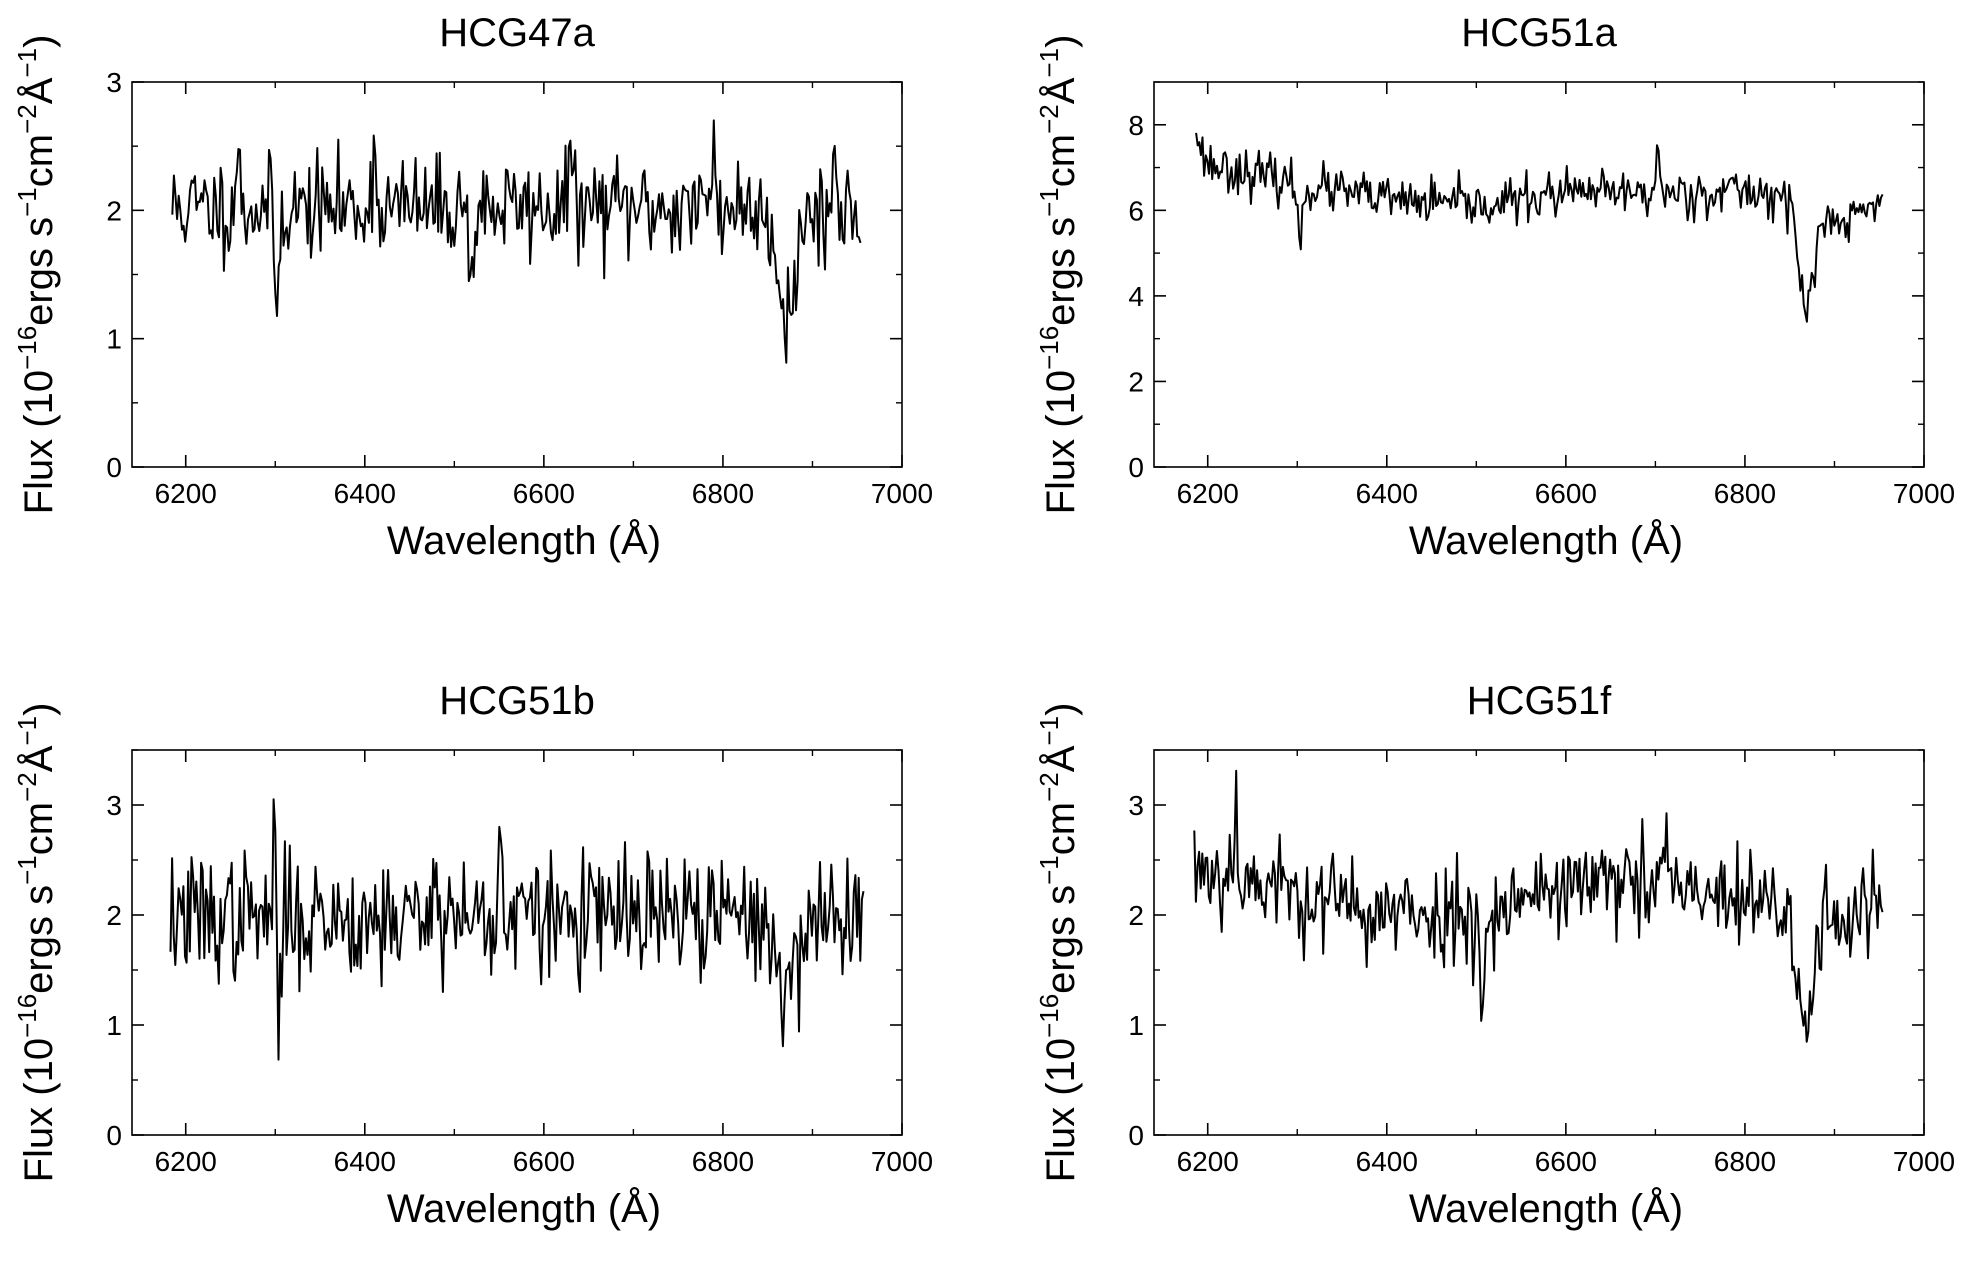 This screenshot has width=1978, height=1269. I want to click on y-tick-label: 8, so click(1136, 125).